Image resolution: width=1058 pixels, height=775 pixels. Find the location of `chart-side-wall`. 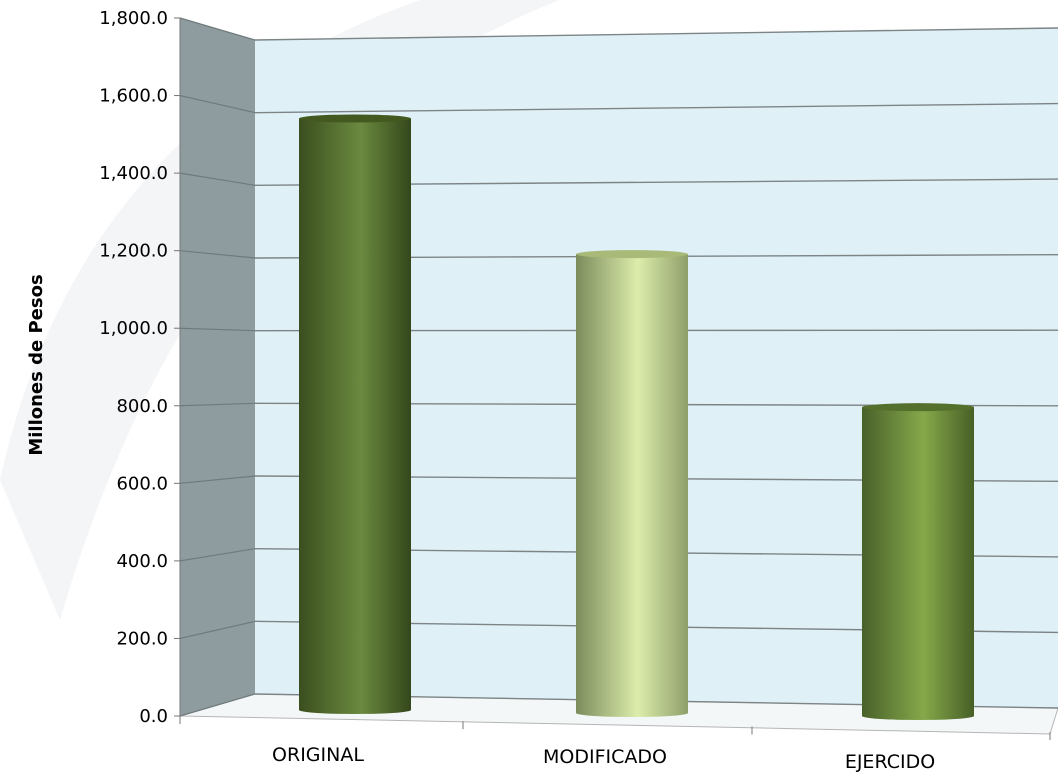

chart-side-wall is located at coordinates (217, 367).